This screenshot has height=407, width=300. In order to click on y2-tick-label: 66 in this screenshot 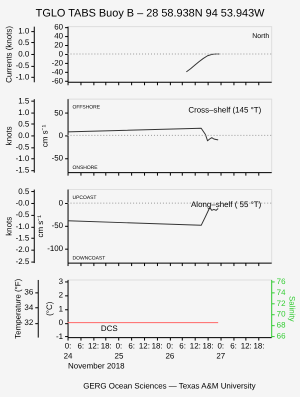, I will do `click(281, 335)`.